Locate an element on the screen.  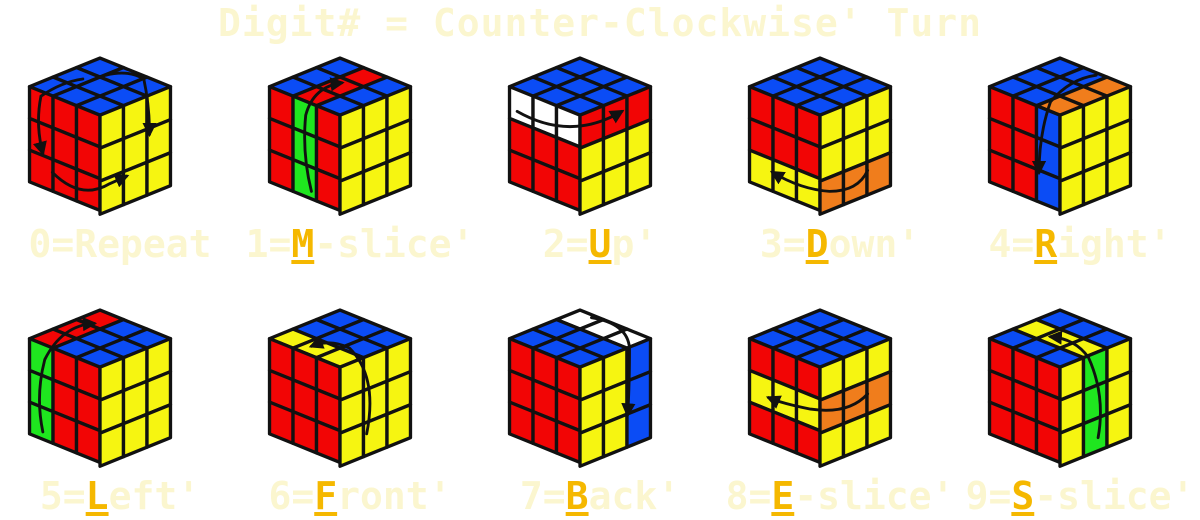
move-caption: 2=Up' is located at coordinates (600, 244).